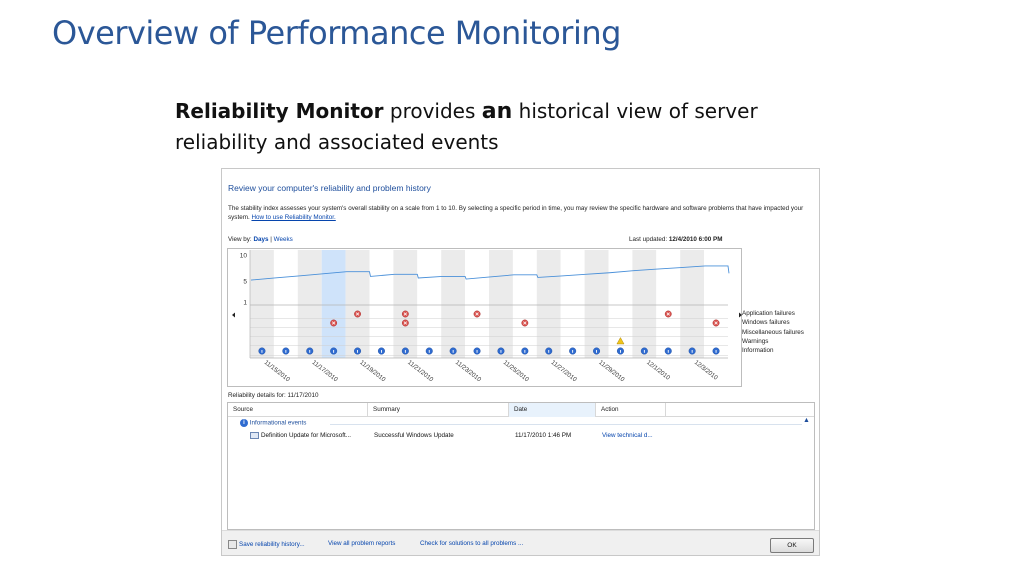  Describe the element at coordinates (768, 313) in the screenshot. I see `legend-row: Application failures` at that location.